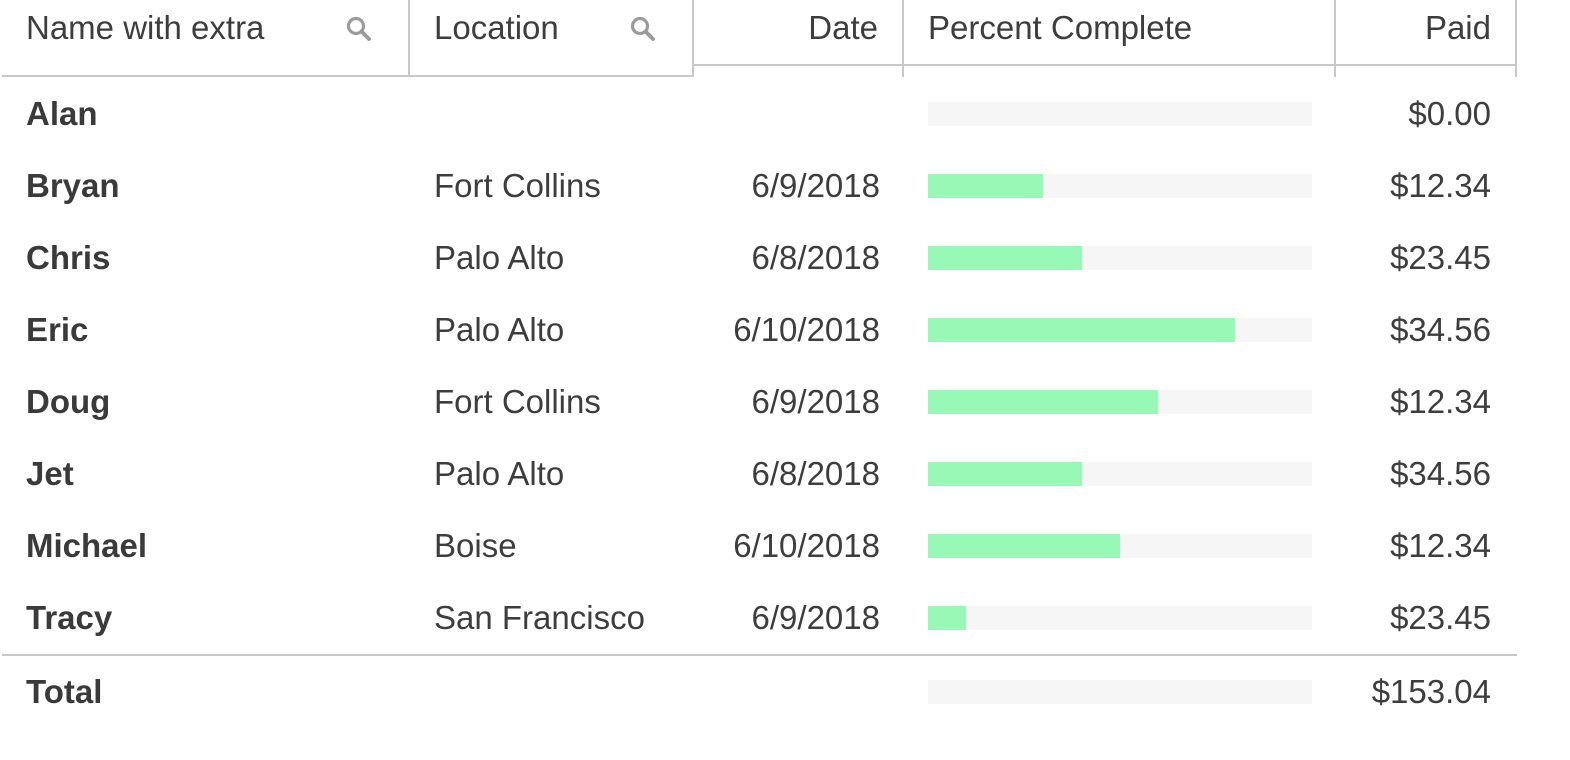  I want to click on table-row: Jet Palo Alto 6/8/2018 $34.56, so click(759, 474).